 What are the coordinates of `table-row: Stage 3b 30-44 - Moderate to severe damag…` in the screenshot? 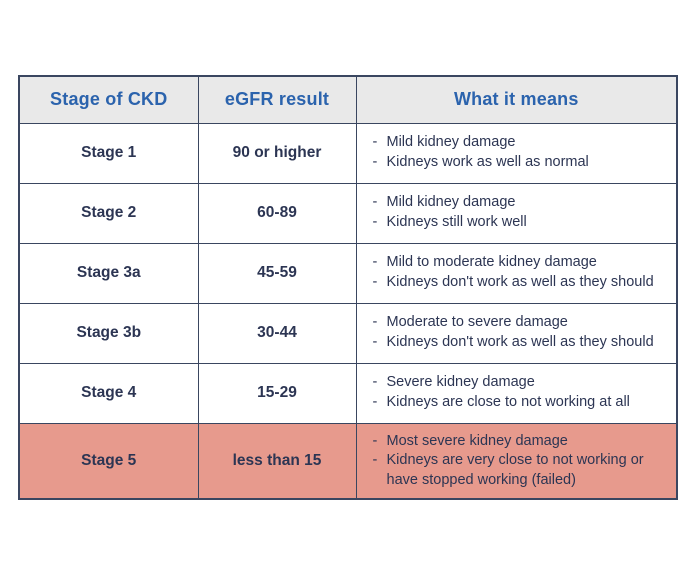 It's located at (348, 333).